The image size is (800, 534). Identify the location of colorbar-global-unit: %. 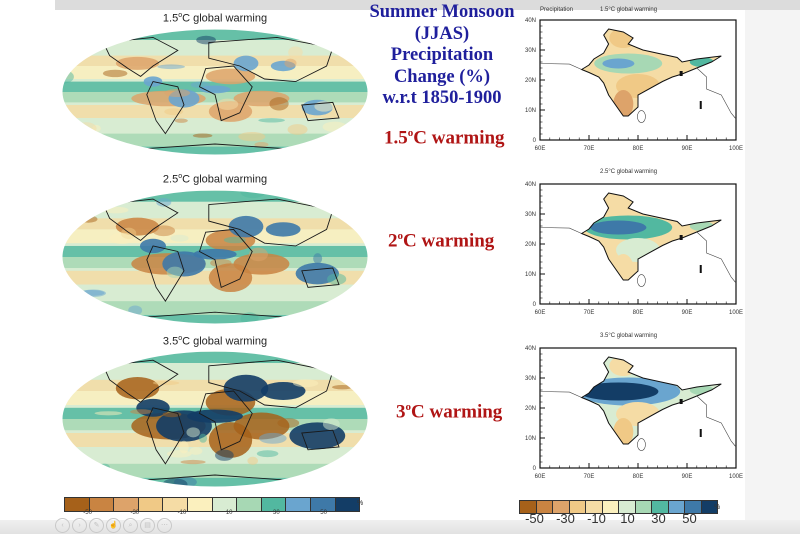
(360, 503).